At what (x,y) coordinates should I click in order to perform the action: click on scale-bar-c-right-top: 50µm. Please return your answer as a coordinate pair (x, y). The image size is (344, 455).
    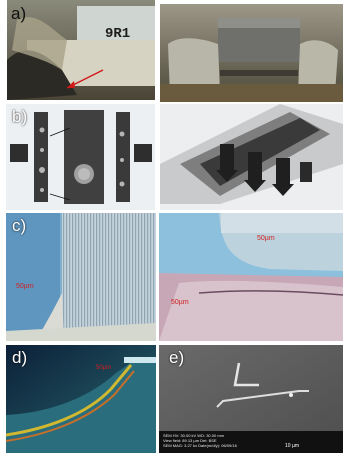
    Looking at the image, I should click on (266, 238).